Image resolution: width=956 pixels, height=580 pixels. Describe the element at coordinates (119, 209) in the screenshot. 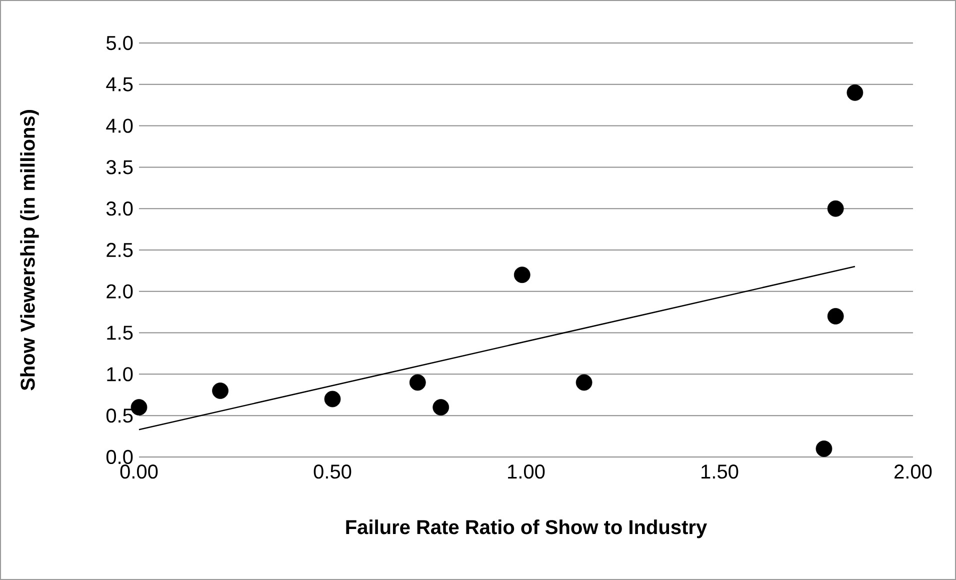

I see `y-tick-label: 3.0` at that location.